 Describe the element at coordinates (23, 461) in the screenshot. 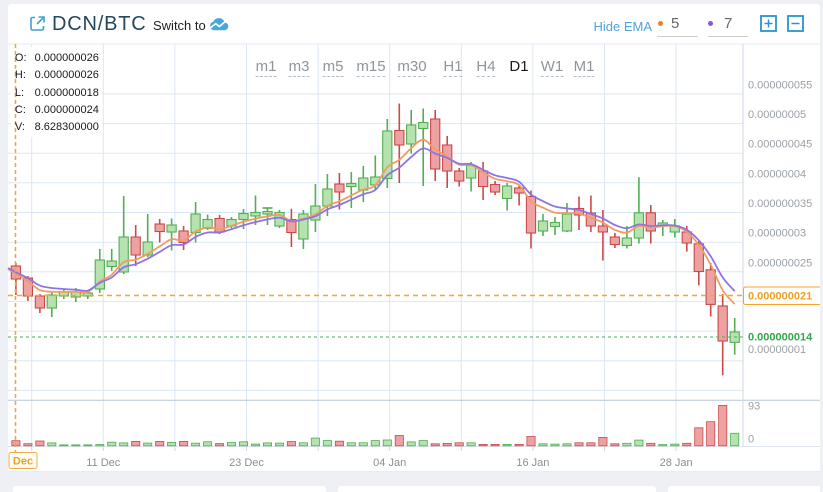

I see `svg-text: Dec` at that location.